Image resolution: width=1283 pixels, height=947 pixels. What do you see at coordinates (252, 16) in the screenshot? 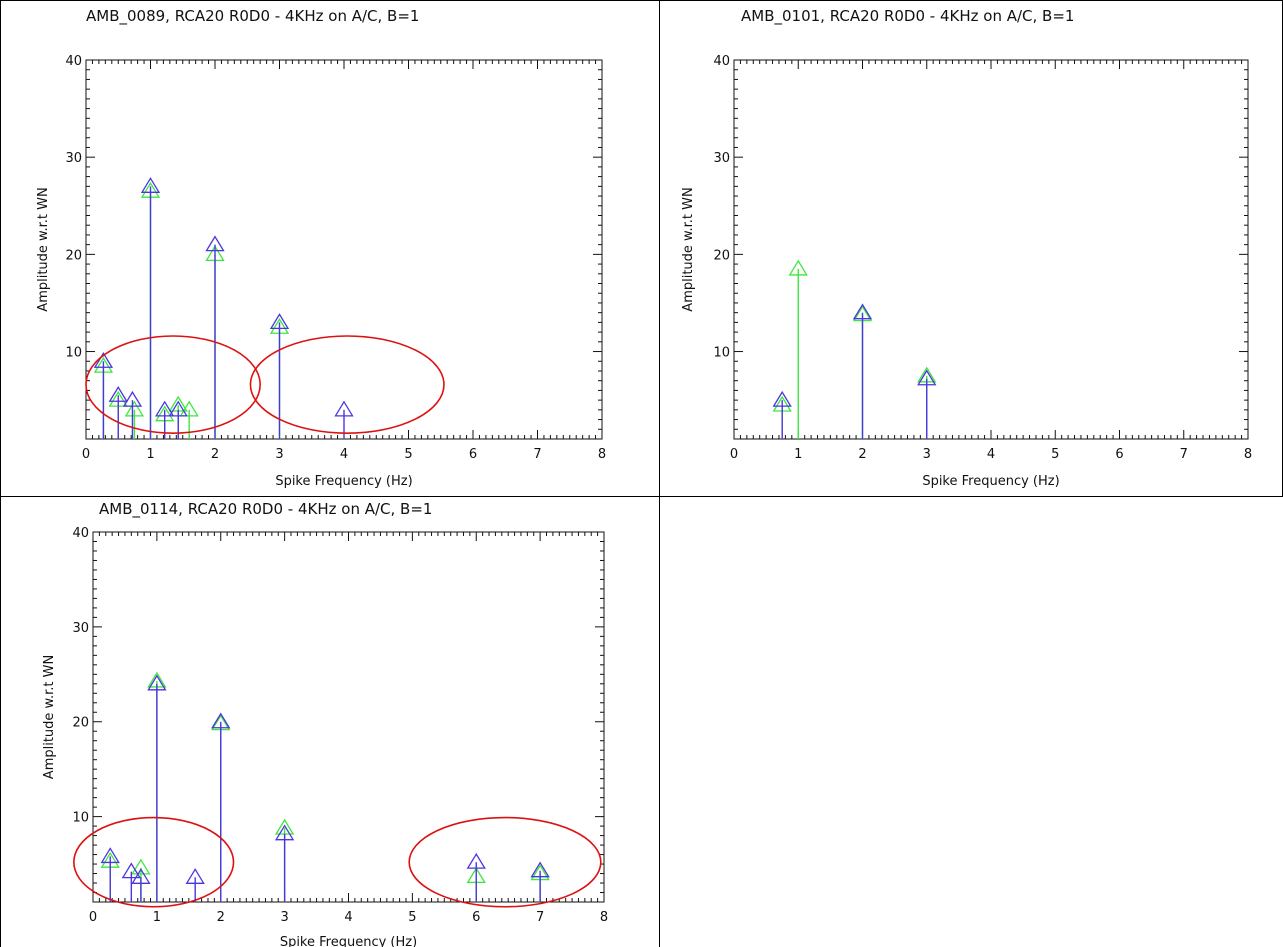
I see `chart-title: AMB_0089, RCA20 R0D0 - 4KHz on A/C, B=1` at bounding box center [252, 16].